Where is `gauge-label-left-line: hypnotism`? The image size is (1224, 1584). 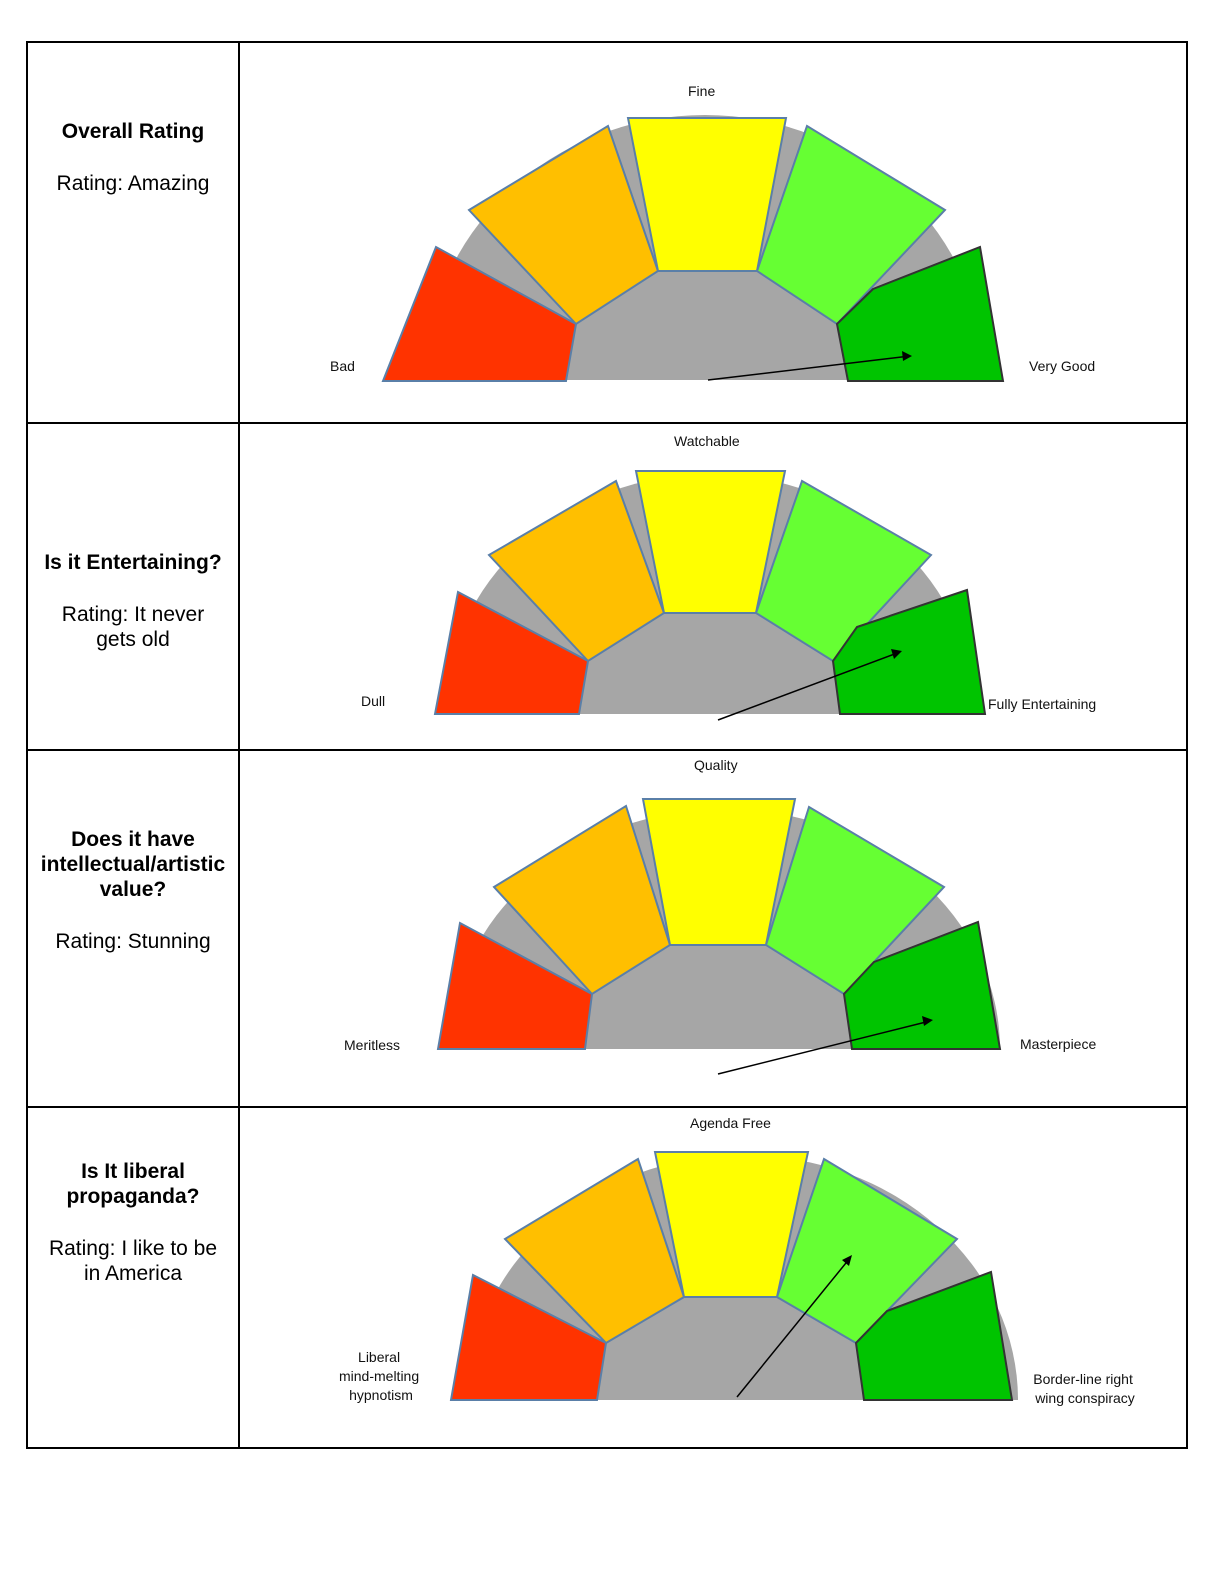
gauge-label-left-line: hypnotism is located at coordinates (381, 1395).